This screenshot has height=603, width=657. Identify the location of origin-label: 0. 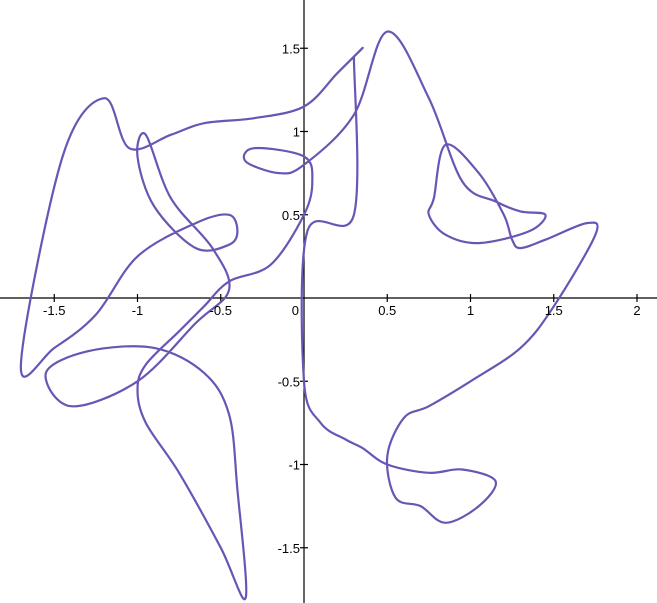
(295, 310).